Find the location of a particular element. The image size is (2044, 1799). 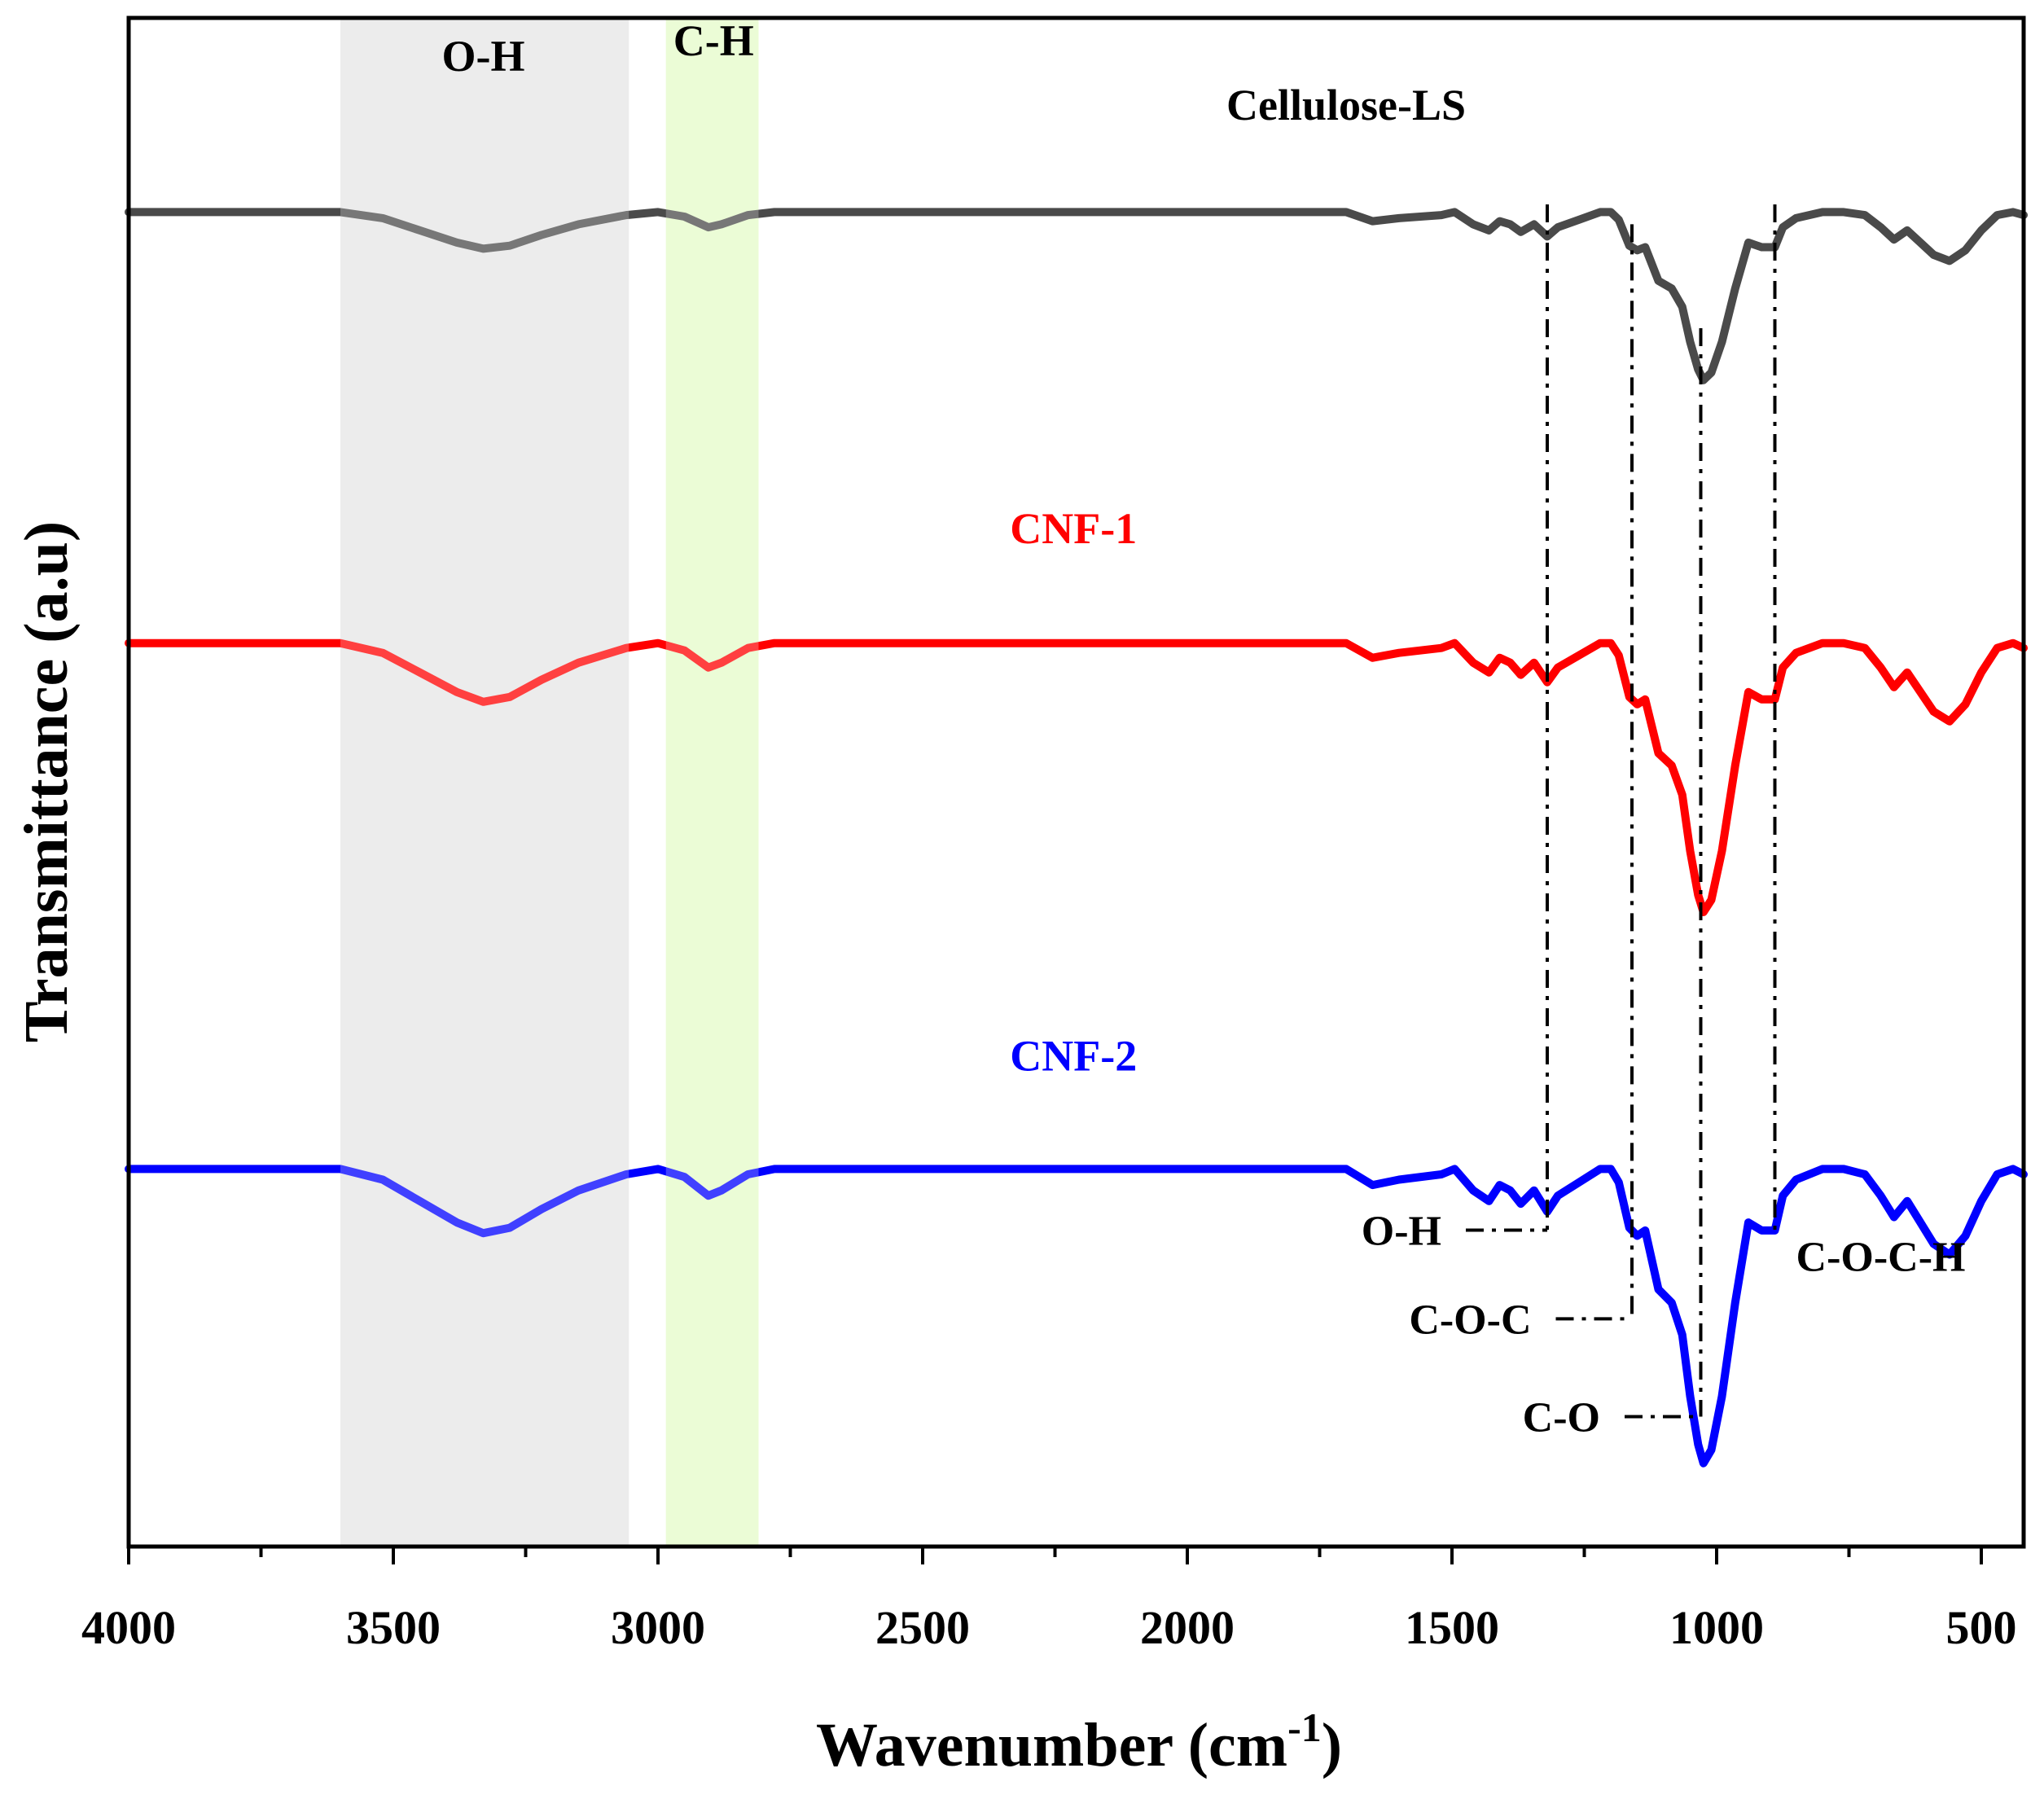

x-axis-title-text: Wavenumber (cm is located at coordinates (1051, 1745).